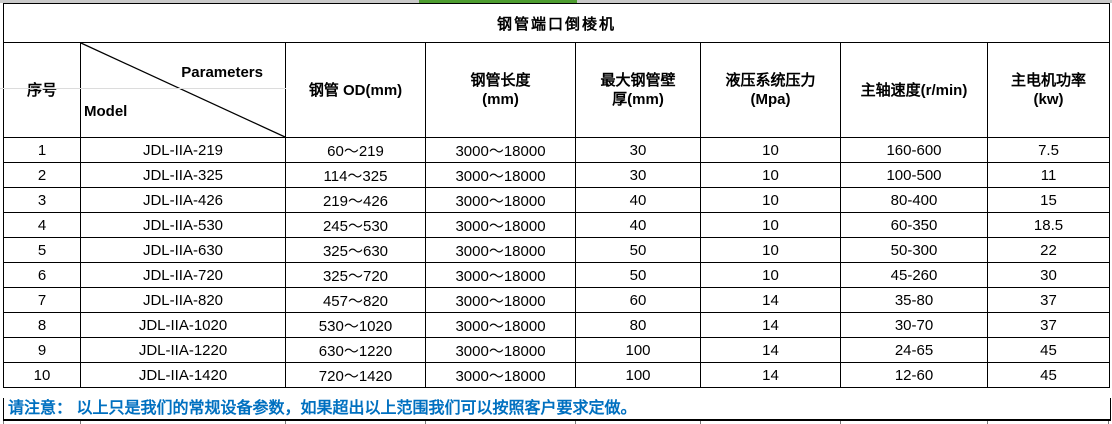 The image size is (1112, 424). Describe the element at coordinates (42, 250) in the screenshot. I see `cell-serial: 5` at that location.